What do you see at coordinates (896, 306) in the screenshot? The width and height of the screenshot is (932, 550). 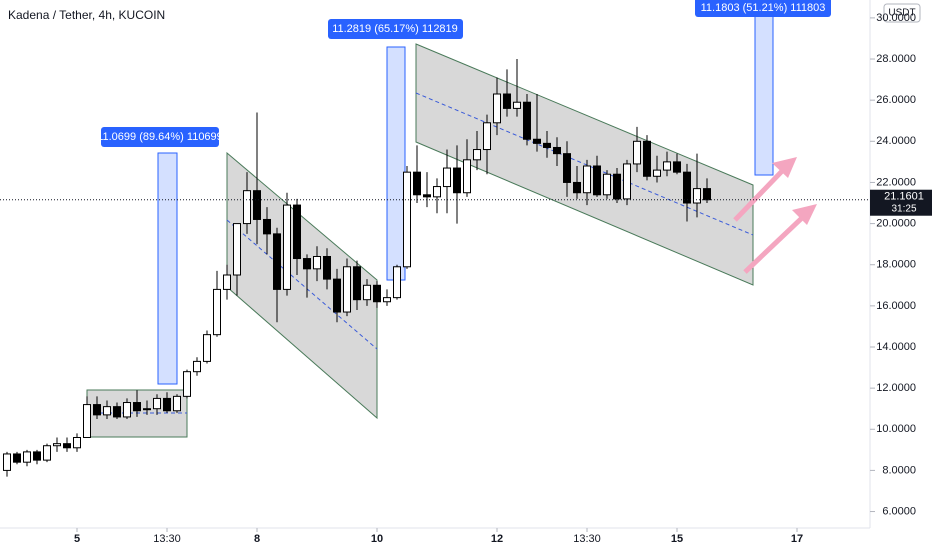 I see `y-tick-label: 16.0000` at bounding box center [896, 306].